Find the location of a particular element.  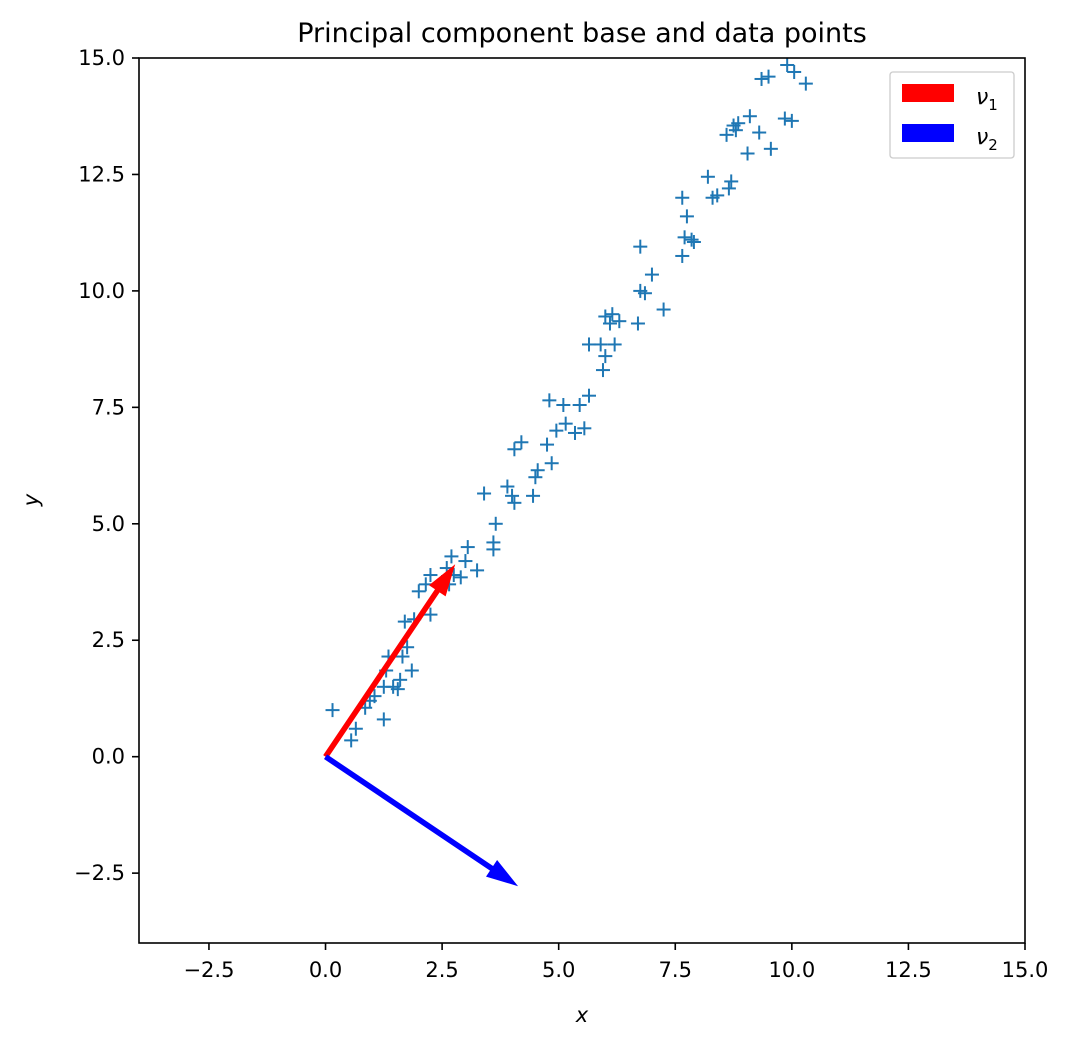

legend-label-v1: ν1 is located at coordinates (987, 99).